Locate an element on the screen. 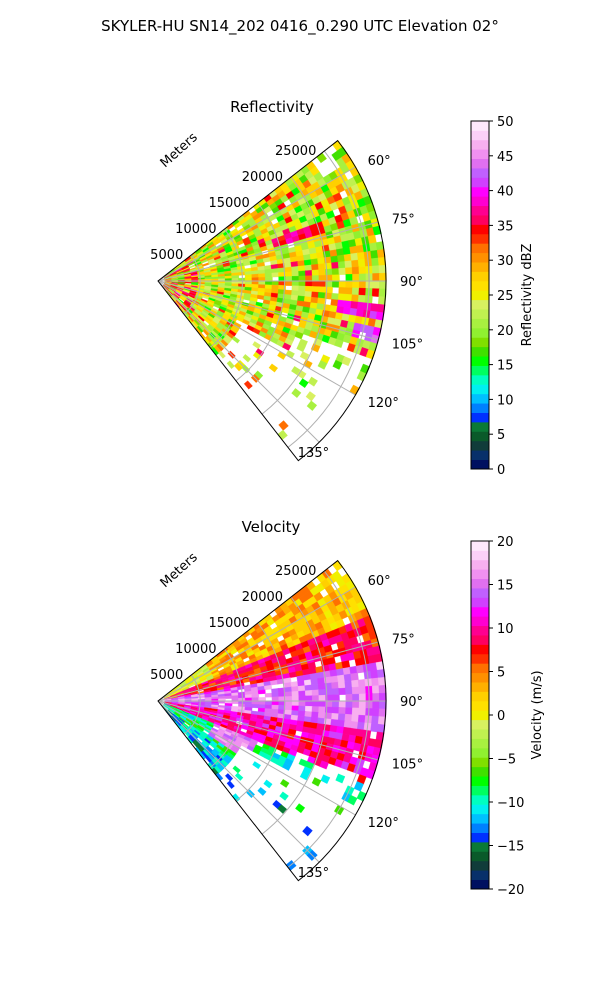  azimuth-tick-label: 75° is located at coordinates (403, 219).